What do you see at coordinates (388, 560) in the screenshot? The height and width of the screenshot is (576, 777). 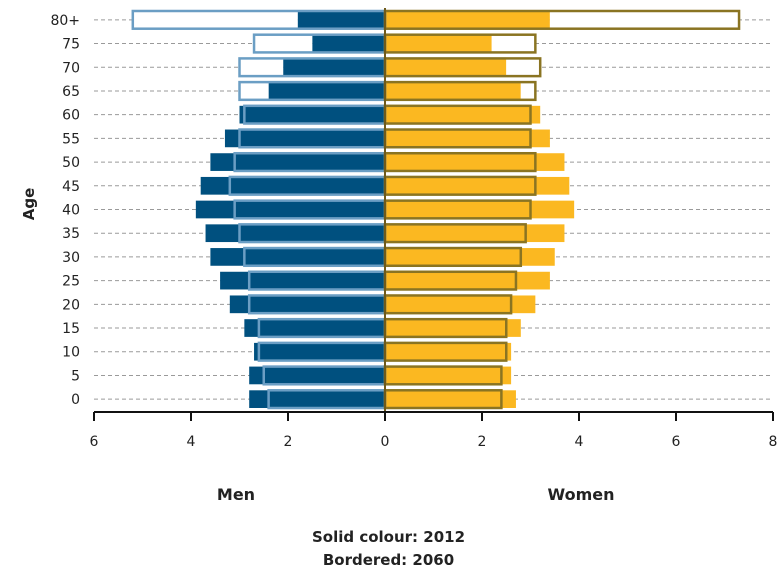 I see `legend-bordered-2060: Bordered: 2060` at bounding box center [388, 560].